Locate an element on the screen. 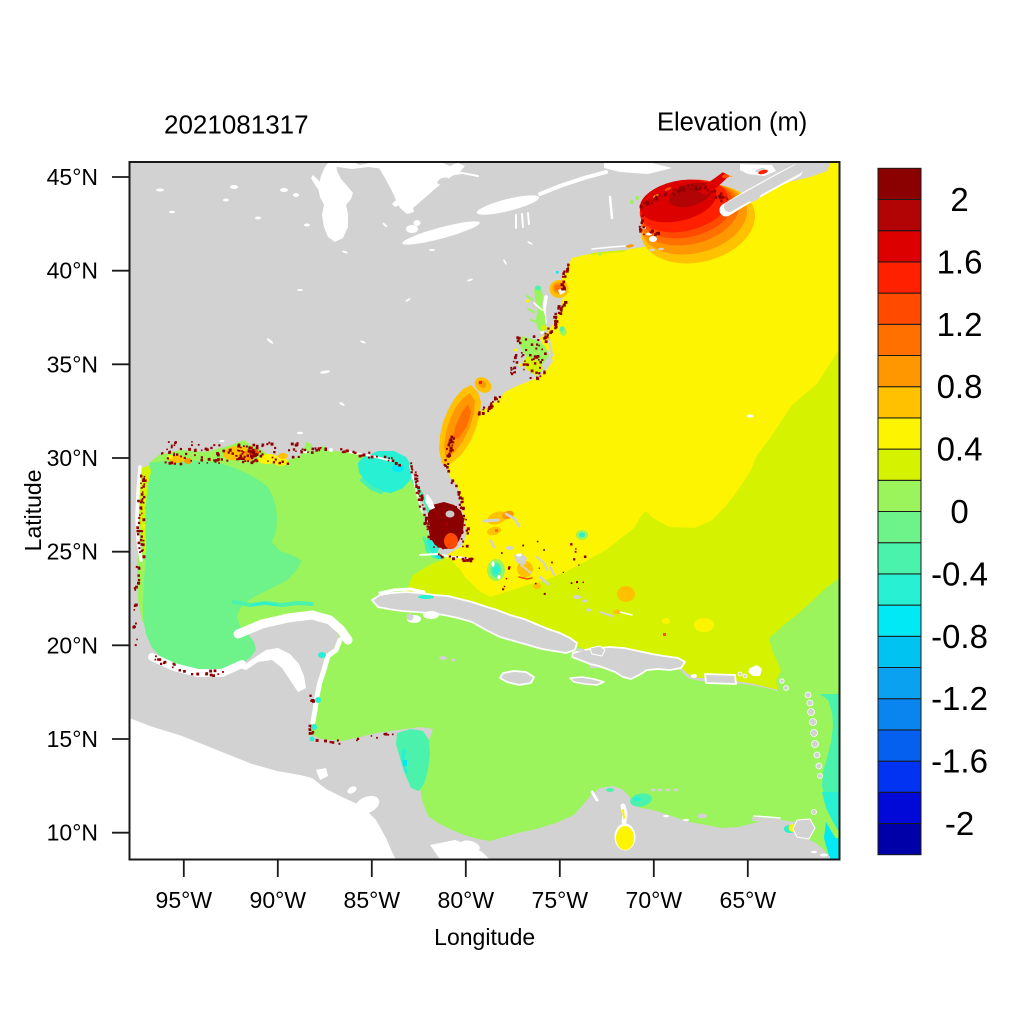 The height and width of the screenshot is (1029, 1024). svg-text: -0.4 is located at coordinates (959, 573).